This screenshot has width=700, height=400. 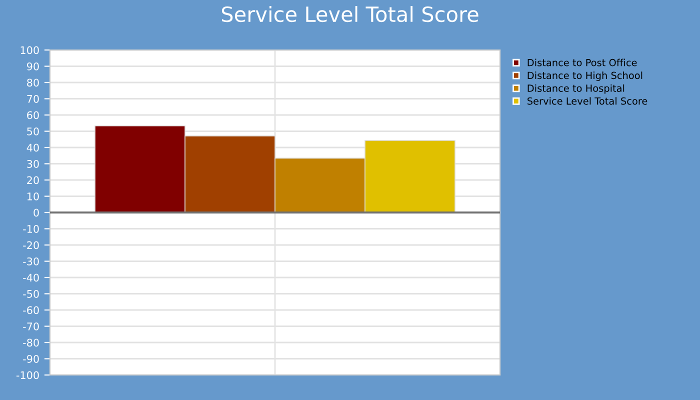 What do you see at coordinates (31, 326) in the screenshot?
I see `y-tick-label: -70` at bounding box center [31, 326].